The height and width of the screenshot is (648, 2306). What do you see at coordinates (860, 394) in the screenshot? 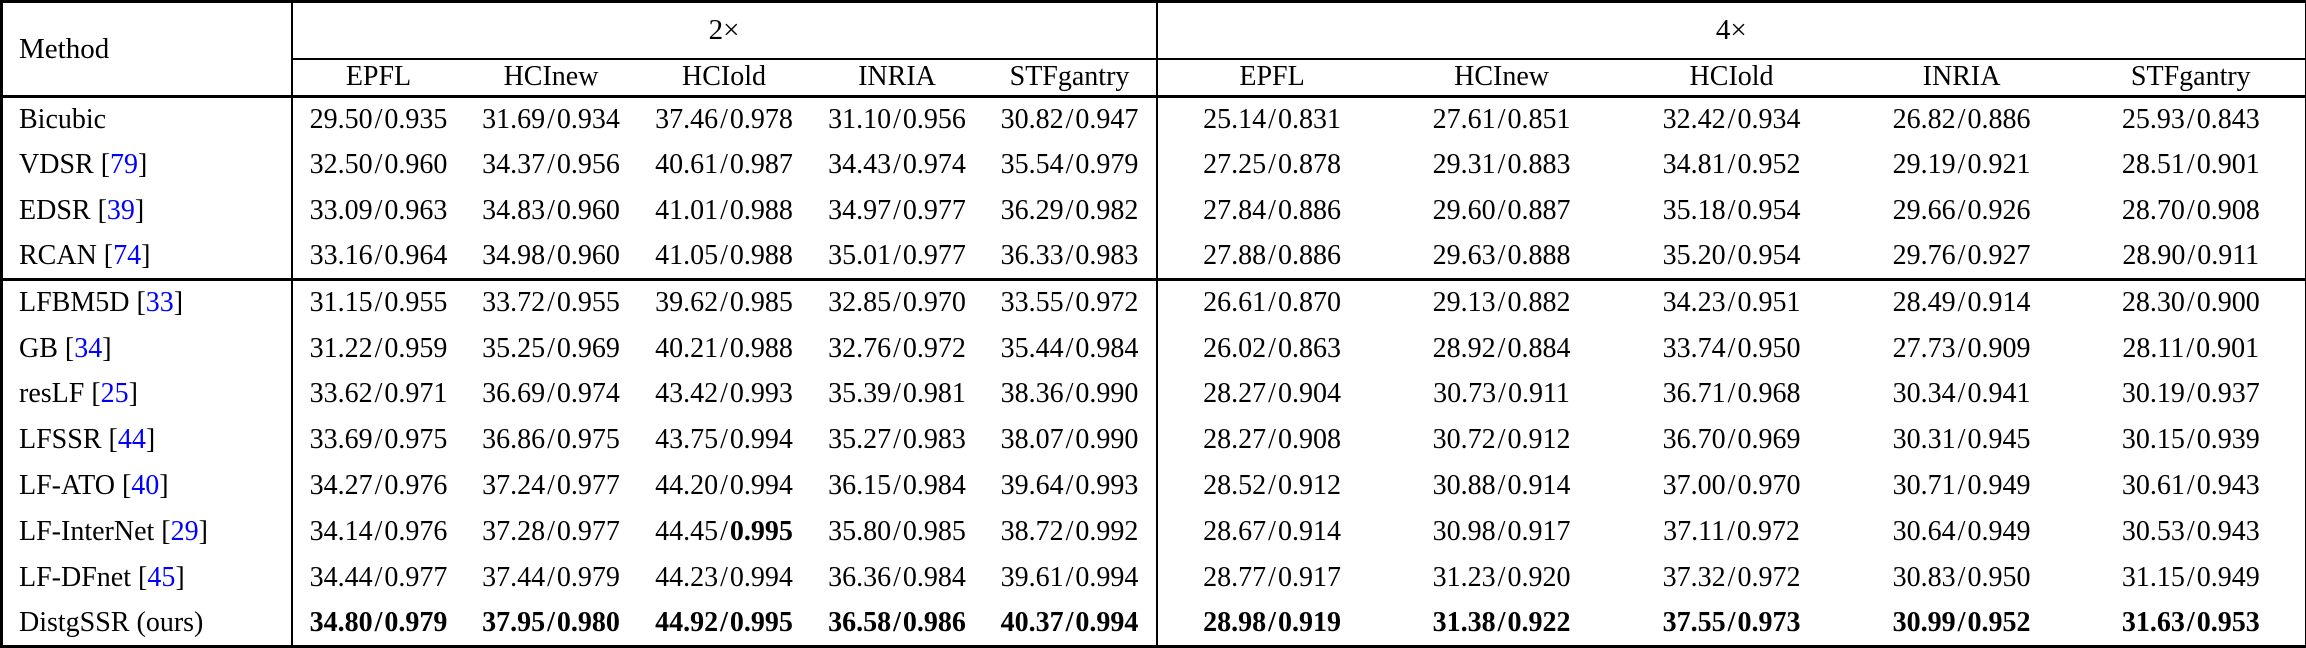
I see `psnr-value: 35.39` at bounding box center [860, 394].